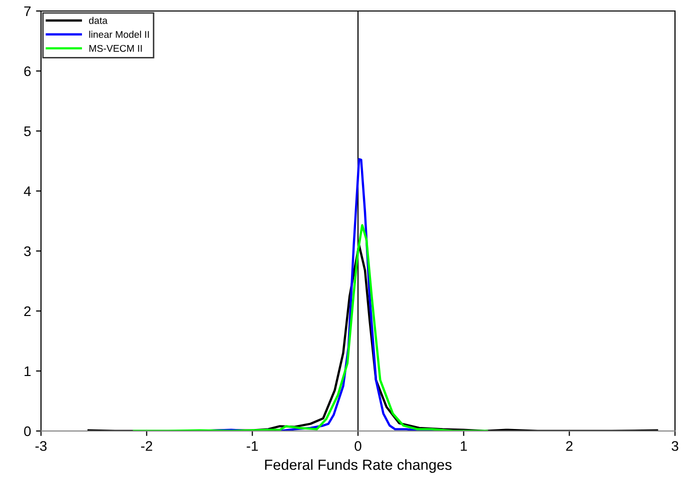 This screenshot has width=693, height=492. What do you see at coordinates (41, 446) in the screenshot?
I see `x-tick-label: -3` at bounding box center [41, 446].